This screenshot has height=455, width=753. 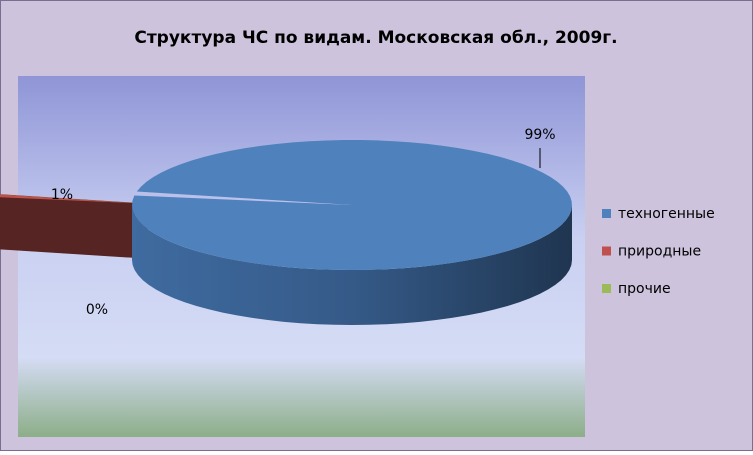 What do you see at coordinates (74, 199) in the screenshot?
I see `slice-top` at bounding box center [74, 199].